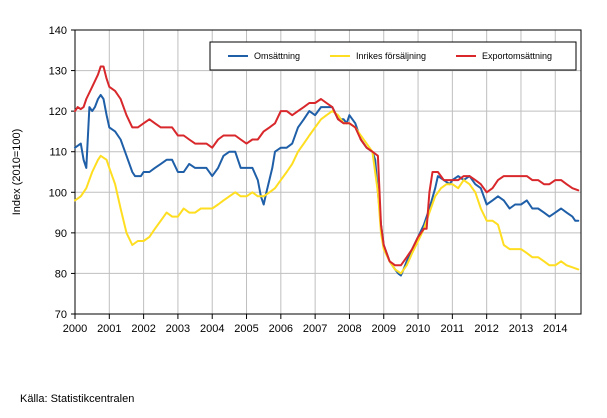  What do you see at coordinates (58, 153) in the screenshot?
I see `y-tick-label: 110` at bounding box center [58, 153].